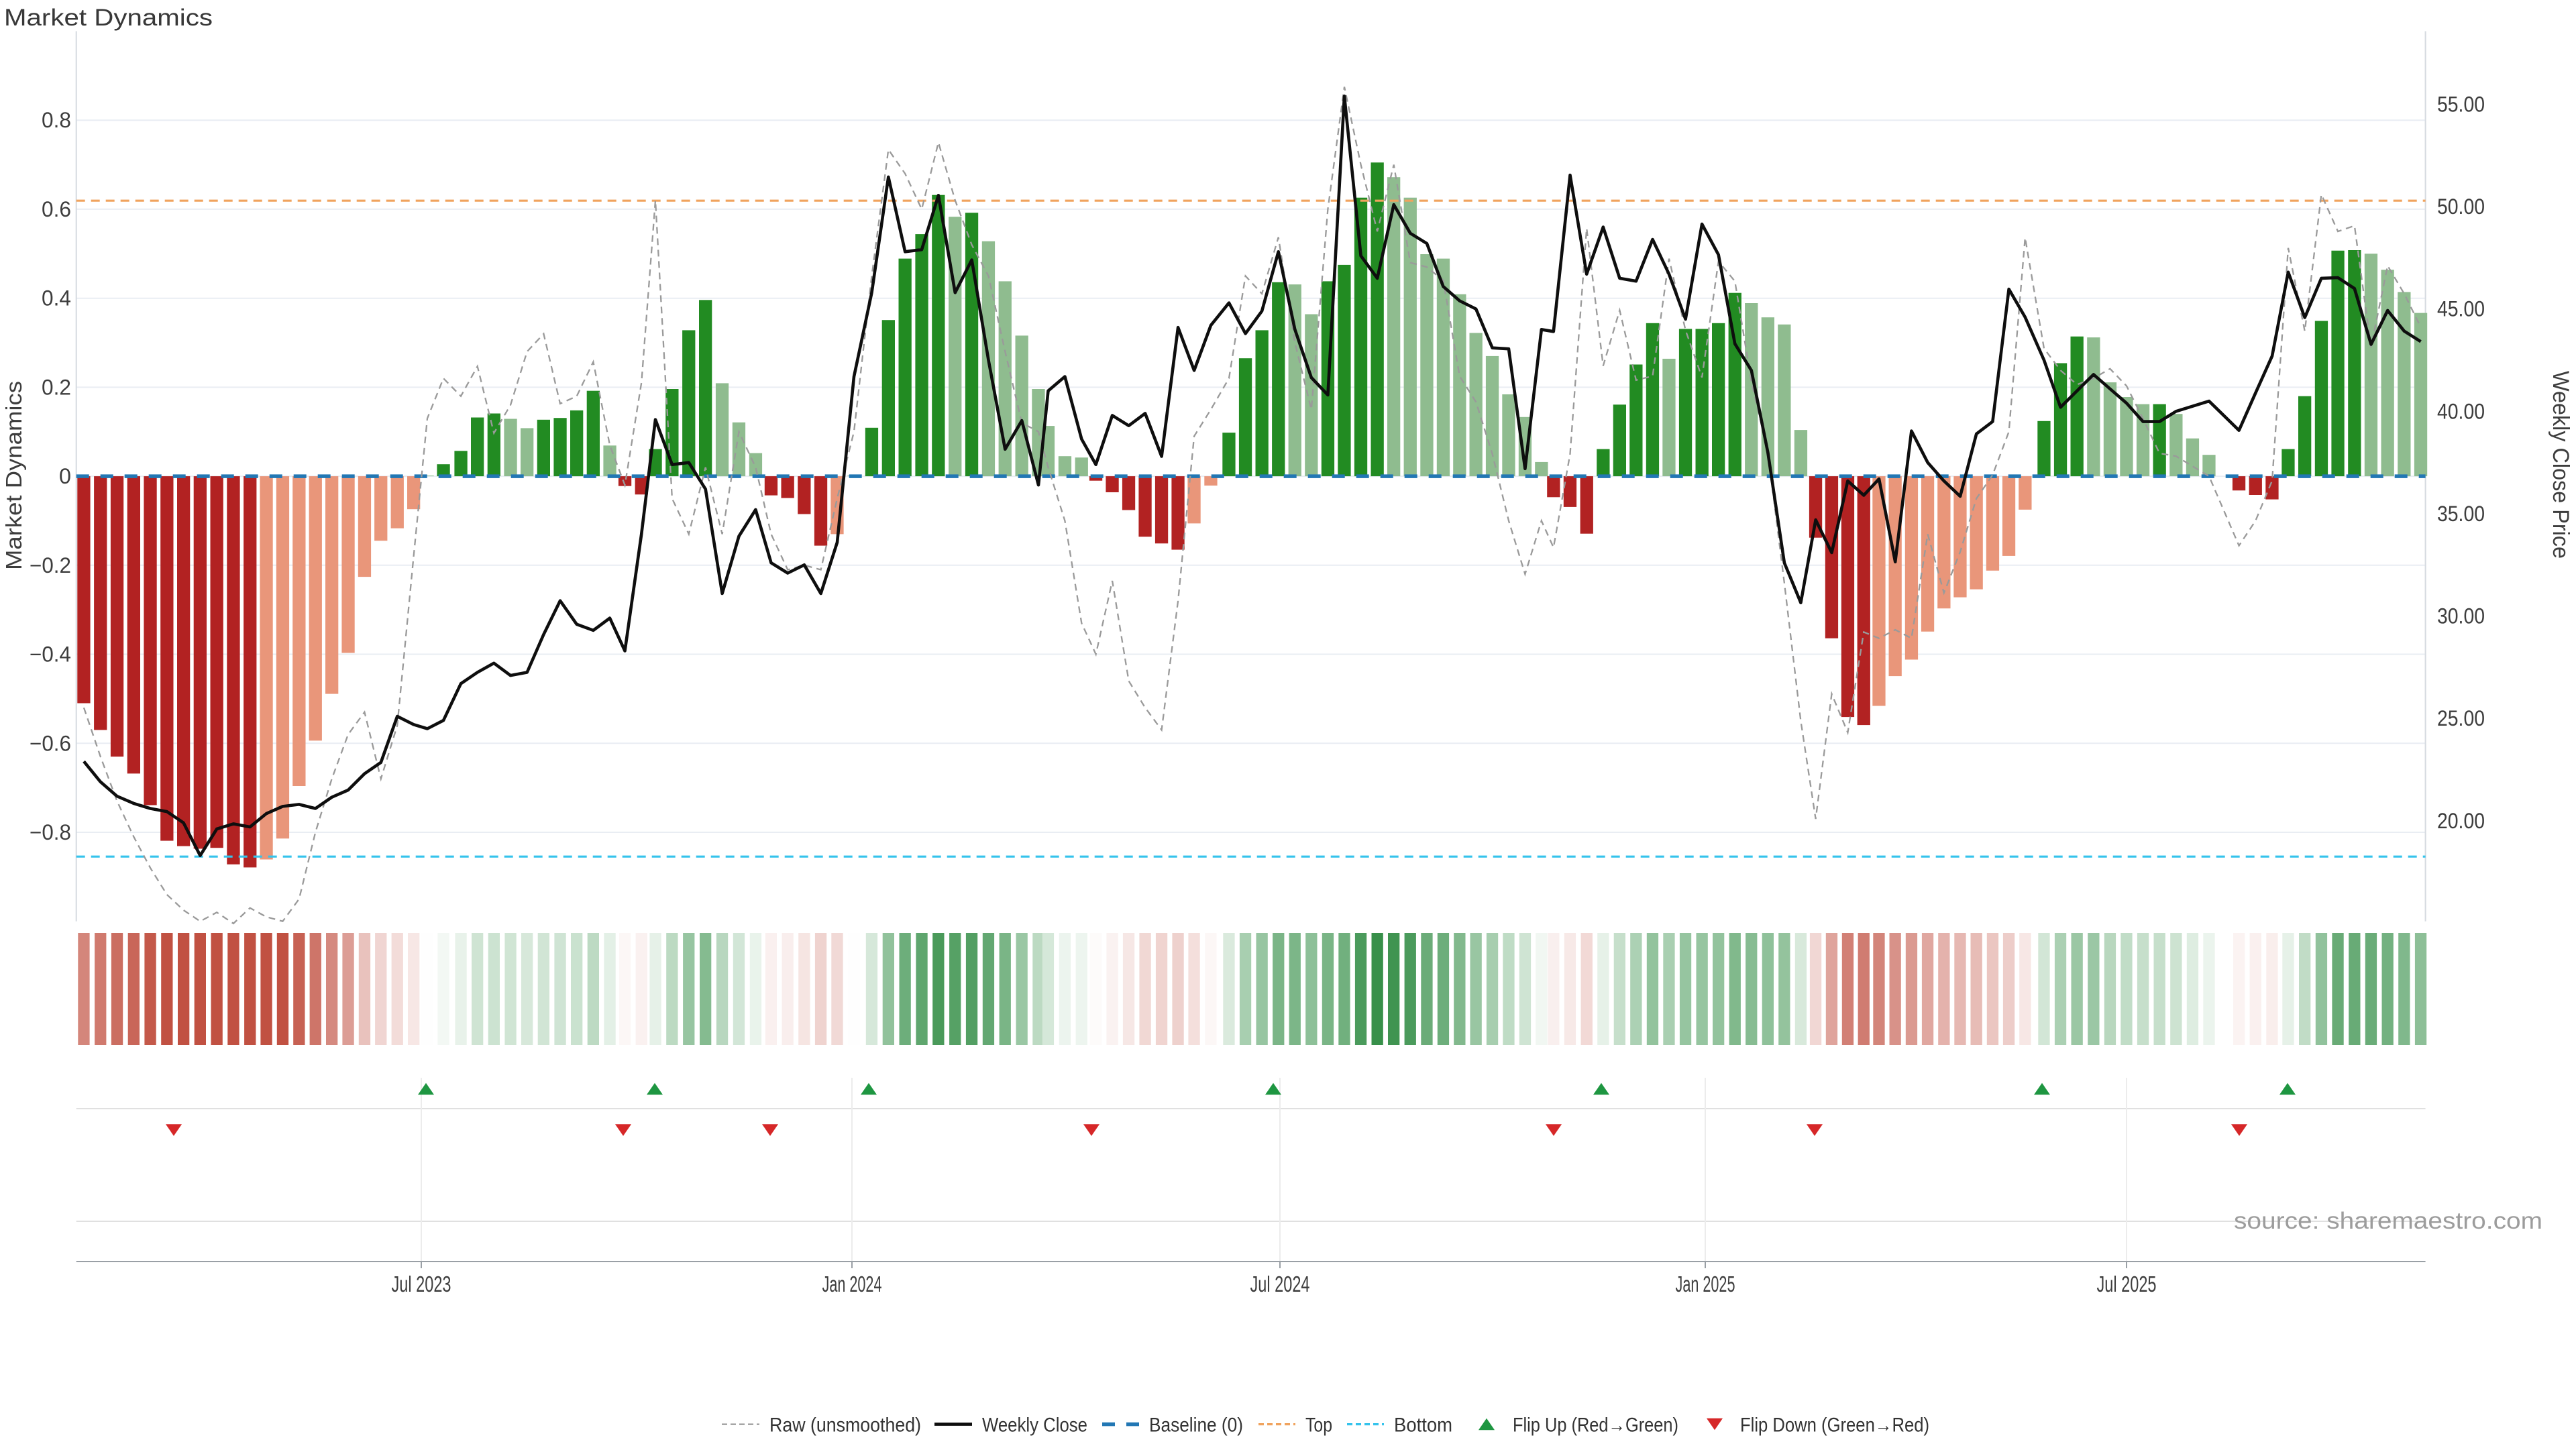  What do you see at coordinates (1318, 1426) in the screenshot?
I see `svg-text: Top` at bounding box center [1318, 1426].